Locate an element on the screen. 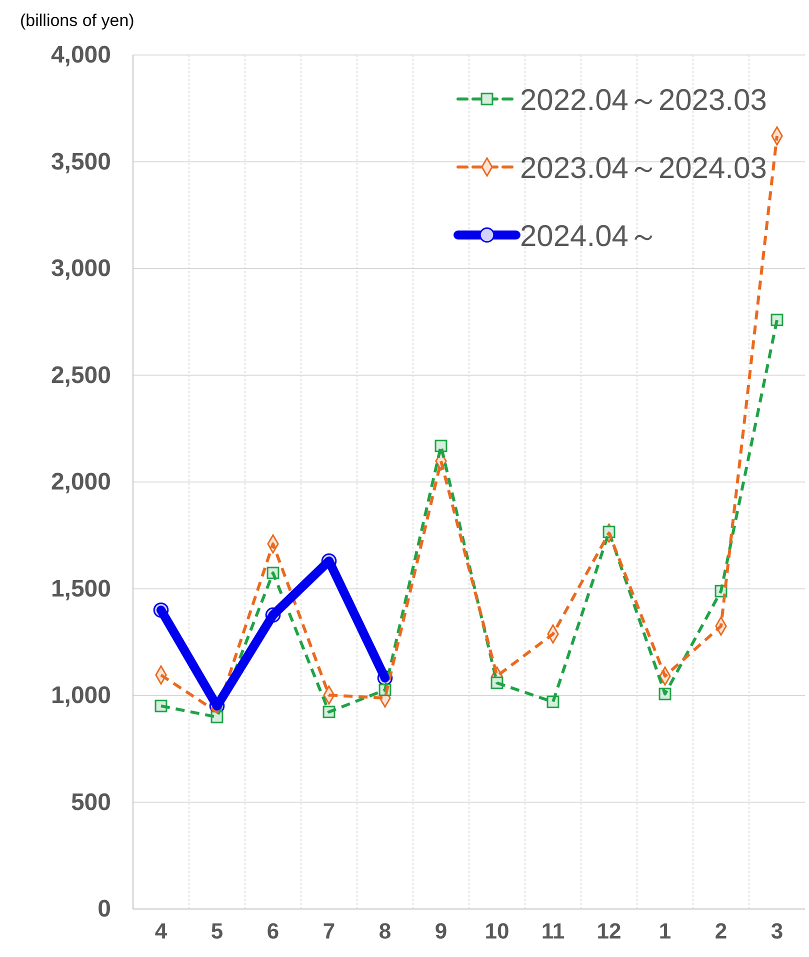 The height and width of the screenshot is (957, 809). y-tick-label: 2,000 is located at coordinates (80, 482).